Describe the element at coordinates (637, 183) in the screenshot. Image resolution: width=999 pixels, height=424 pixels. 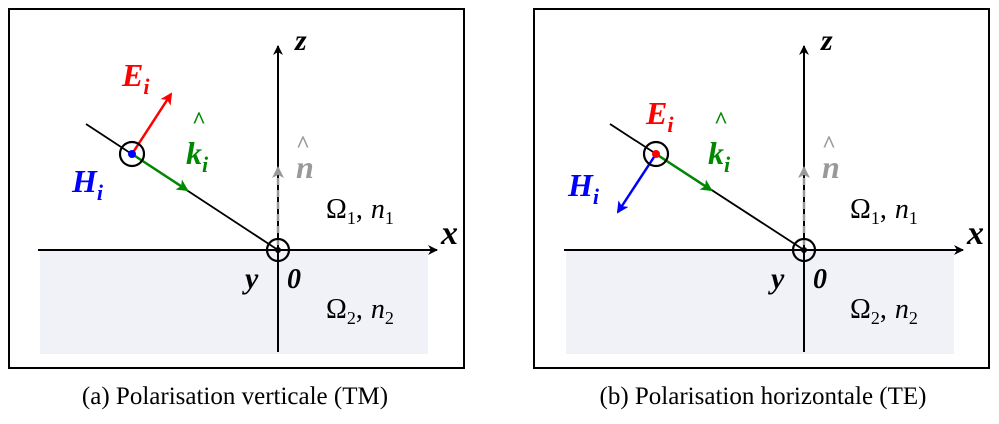
I see `h-field-vector` at that location.